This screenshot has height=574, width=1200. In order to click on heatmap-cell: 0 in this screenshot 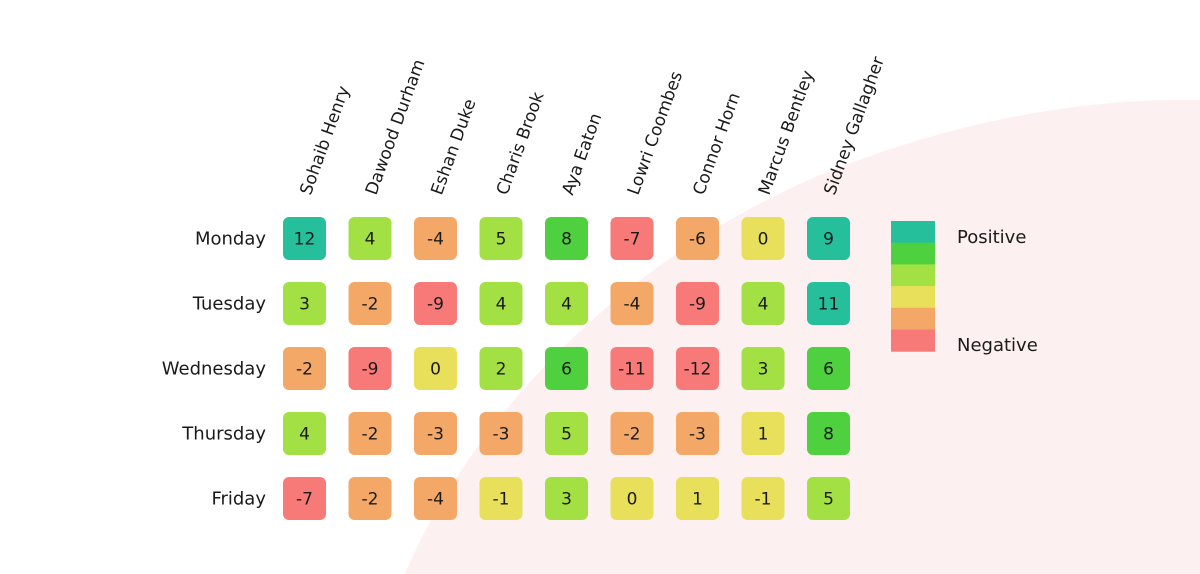, I will do `click(632, 498)`.